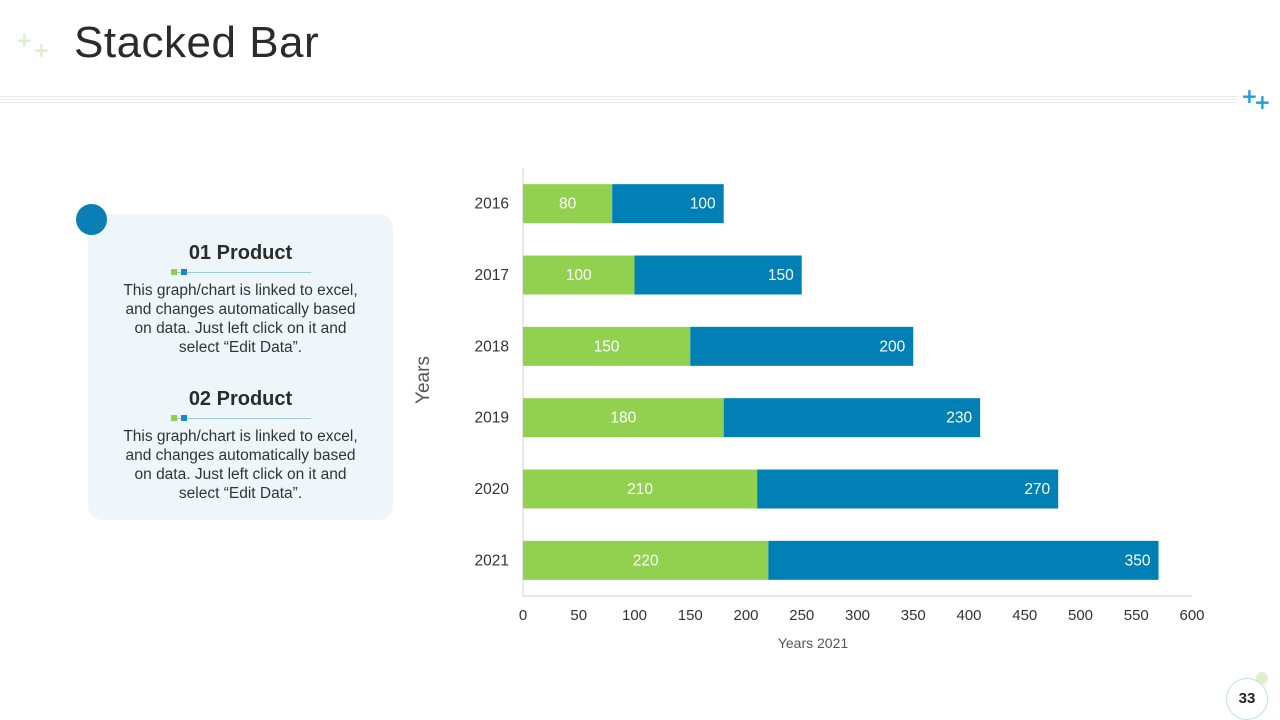 This screenshot has width=1280, height=720. I want to click on y-tick-label: 2020, so click(492, 489).